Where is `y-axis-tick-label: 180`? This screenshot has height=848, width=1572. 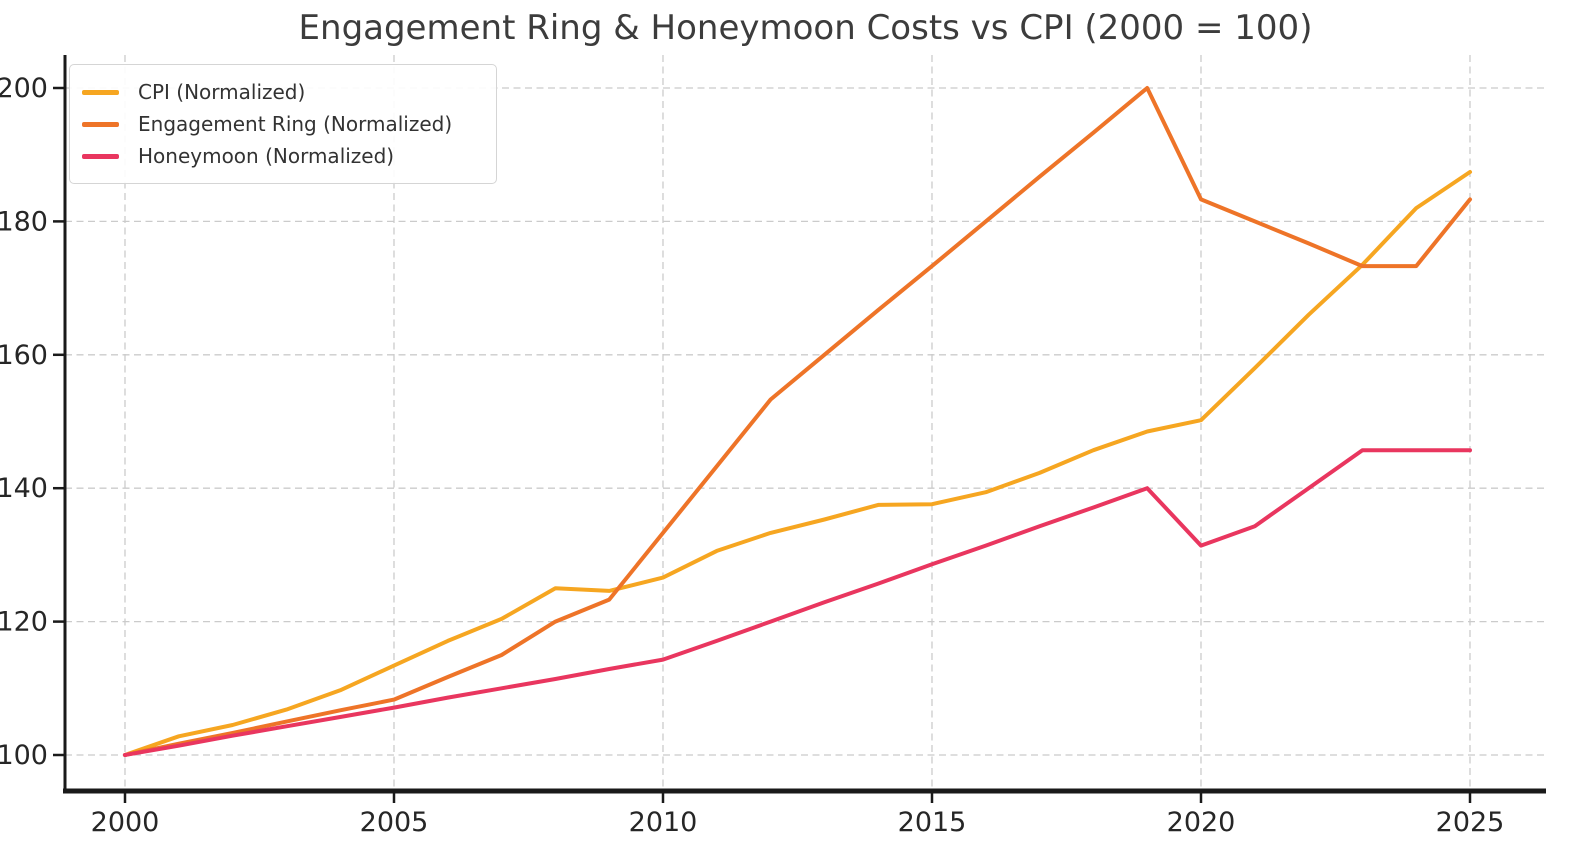
y-axis-tick-label: 180 is located at coordinates (24, 221).